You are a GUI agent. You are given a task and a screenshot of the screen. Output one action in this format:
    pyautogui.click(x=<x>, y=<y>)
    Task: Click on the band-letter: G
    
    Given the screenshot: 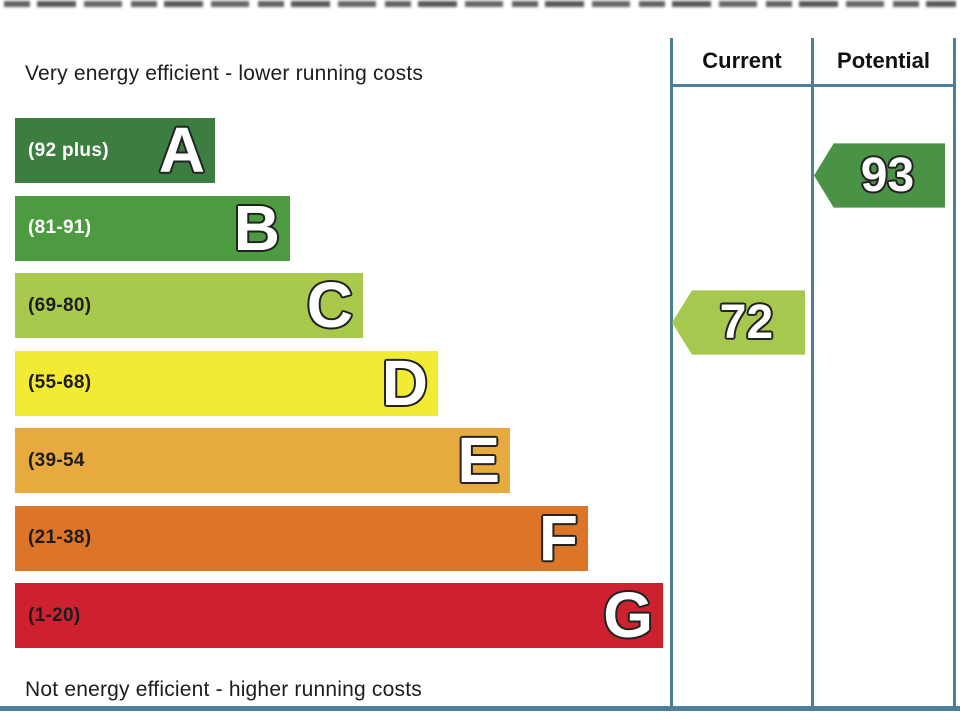 What is the action you would take?
    pyautogui.click(x=628, y=615)
    